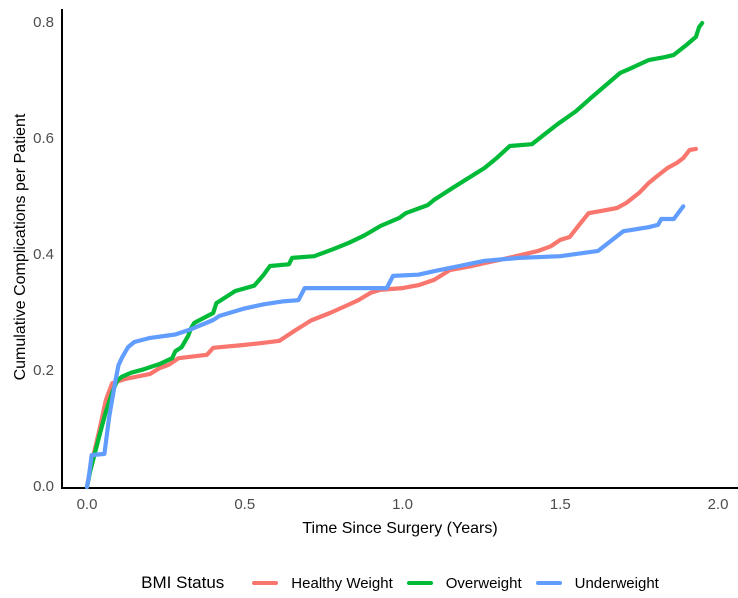 Image resolution: width=738 pixels, height=598 pixels. What do you see at coordinates (43, 138) in the screenshot?
I see `y-tick-label: 0.6` at bounding box center [43, 138].